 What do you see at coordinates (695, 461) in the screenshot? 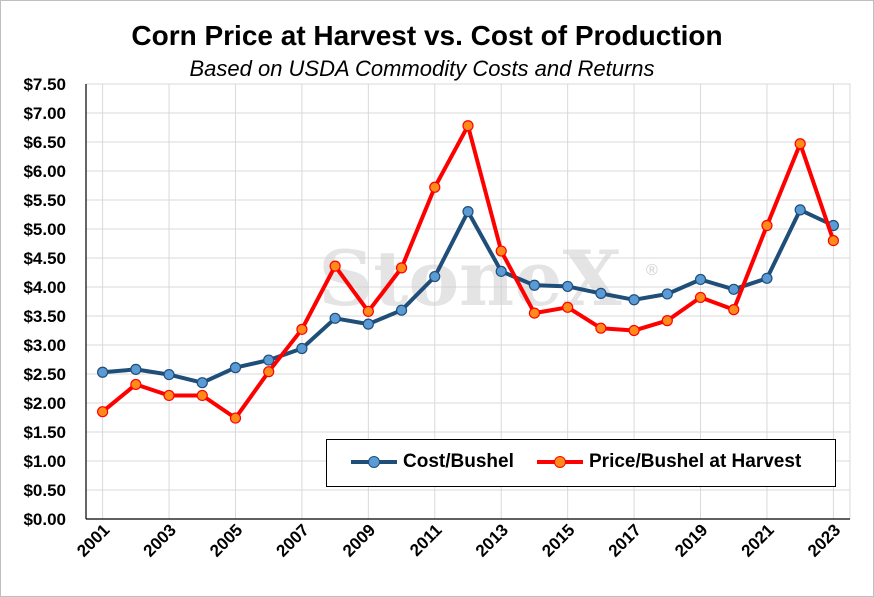
I see `legend-label-price: Price/Bushel at Harvest` at bounding box center [695, 461].